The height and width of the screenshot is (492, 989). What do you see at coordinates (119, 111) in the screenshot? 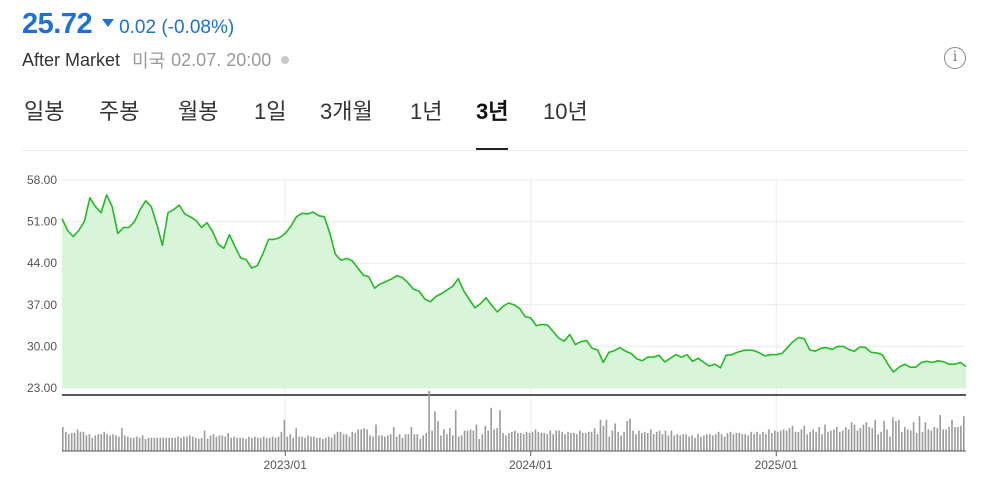
I see `tab-weekly: 주봉` at bounding box center [119, 111].